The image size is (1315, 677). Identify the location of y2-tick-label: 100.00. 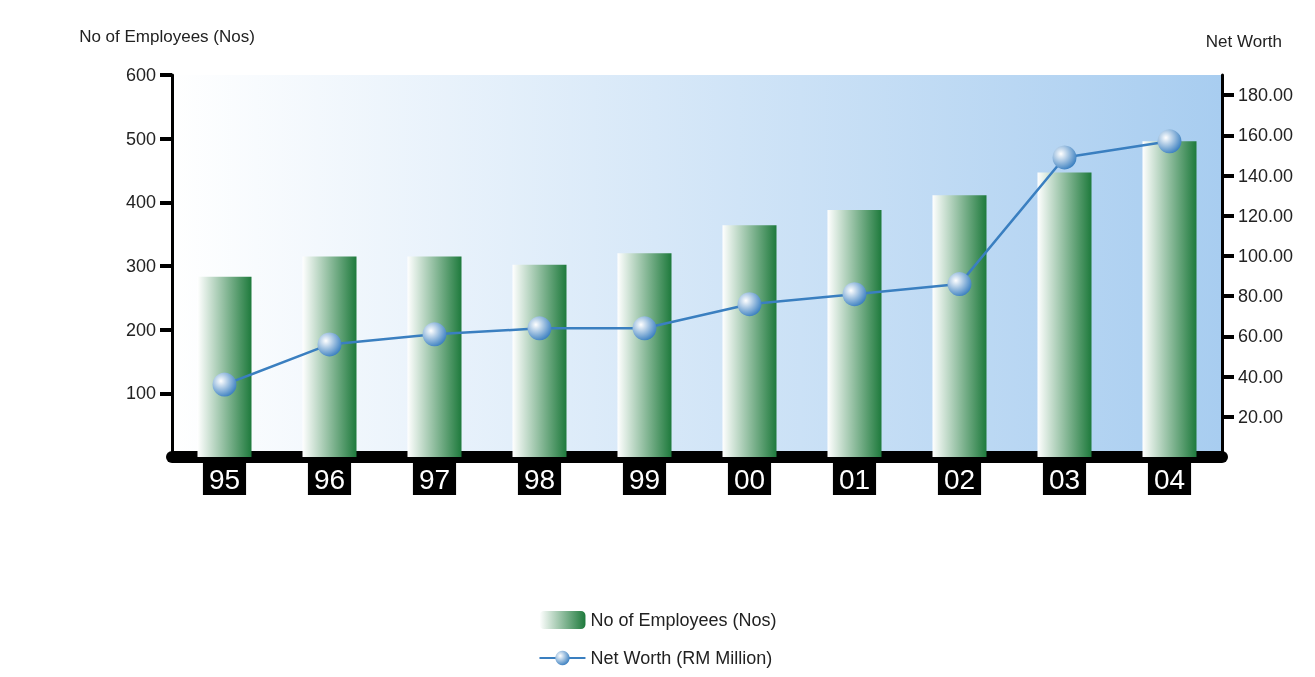
(1266, 255).